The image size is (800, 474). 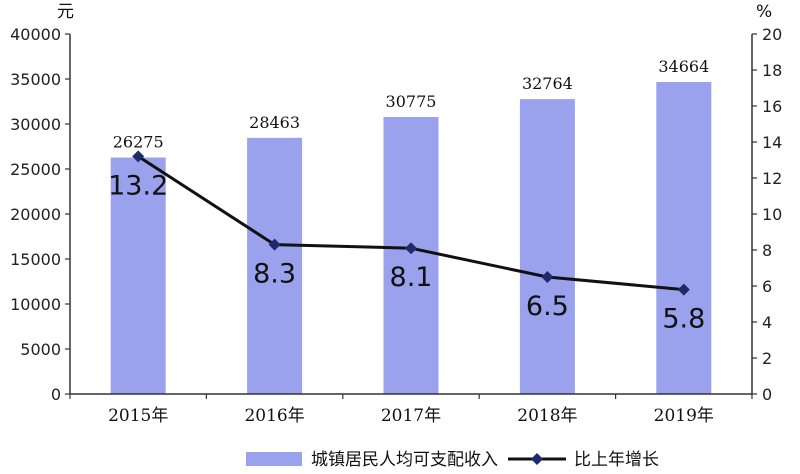 What do you see at coordinates (35, 124) in the screenshot?
I see `left-tick-label: 30000` at bounding box center [35, 124].